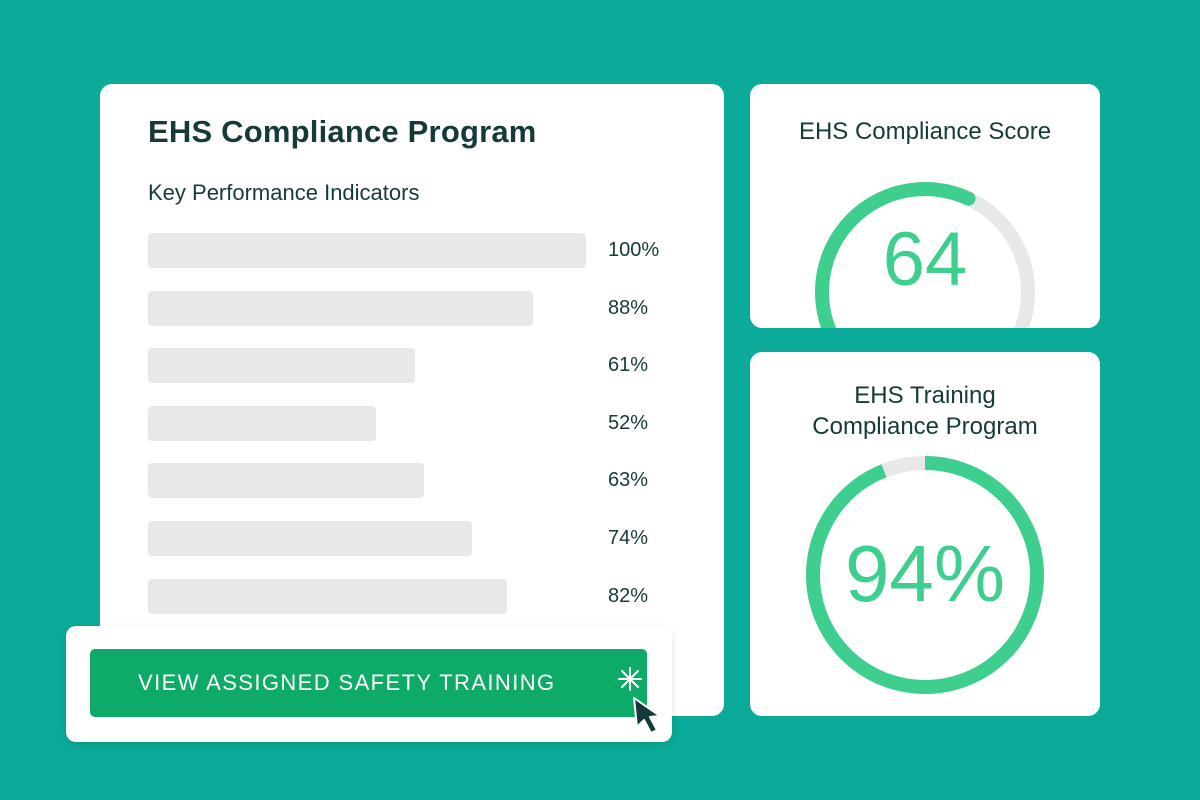  What do you see at coordinates (628, 365) in the screenshot?
I see `kpi-value: 61%` at bounding box center [628, 365].